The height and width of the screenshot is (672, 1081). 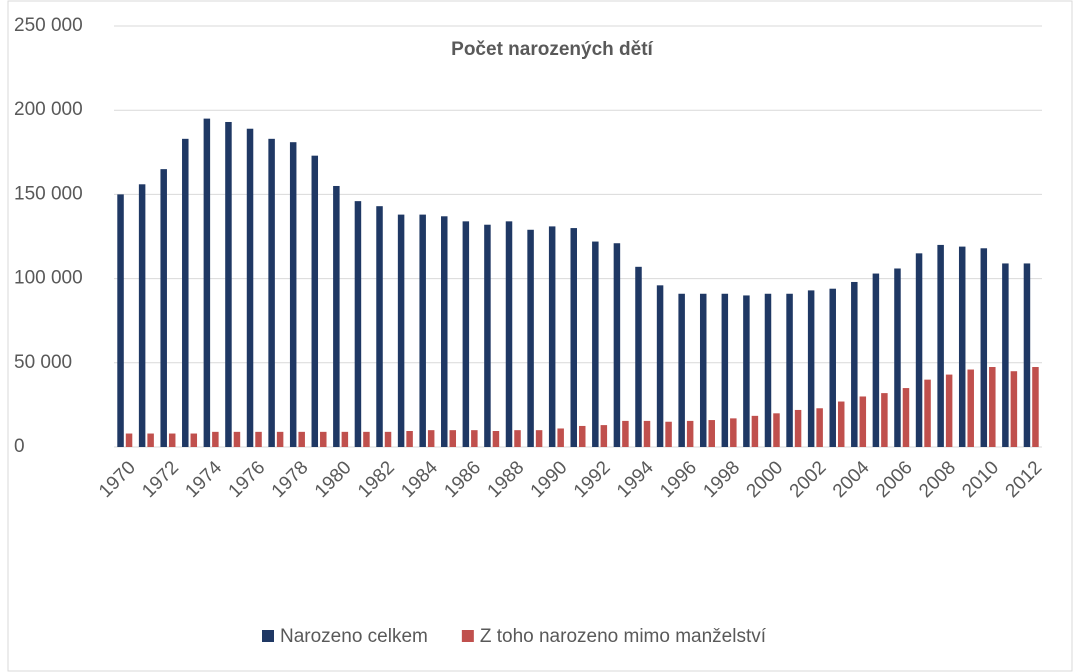 I want to click on y-tick-label: 0, so click(x=19, y=446).